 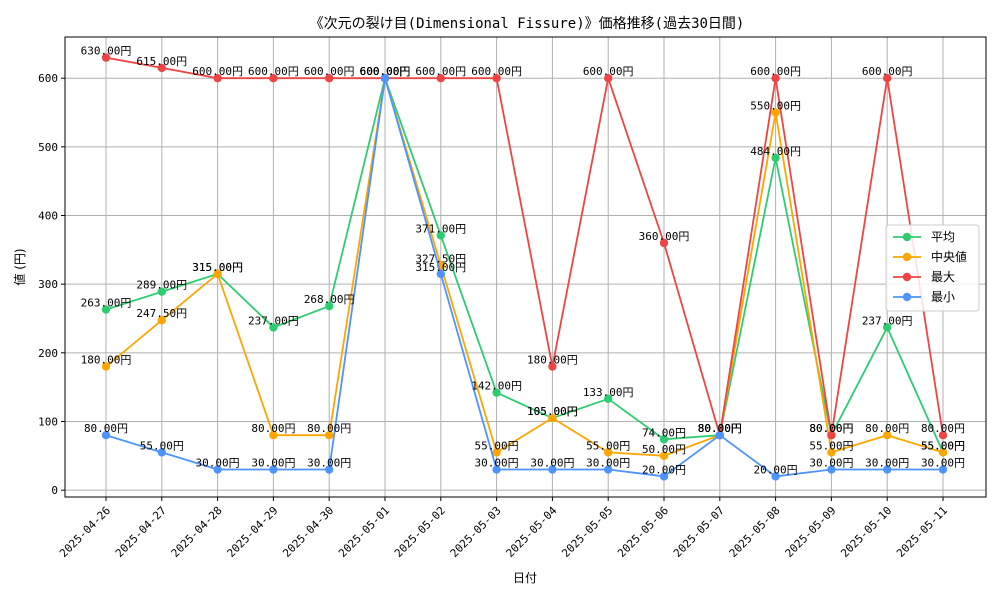 What do you see at coordinates (162, 445) in the screenshot?
I see `data-label-min: 55.00円` at bounding box center [162, 445].